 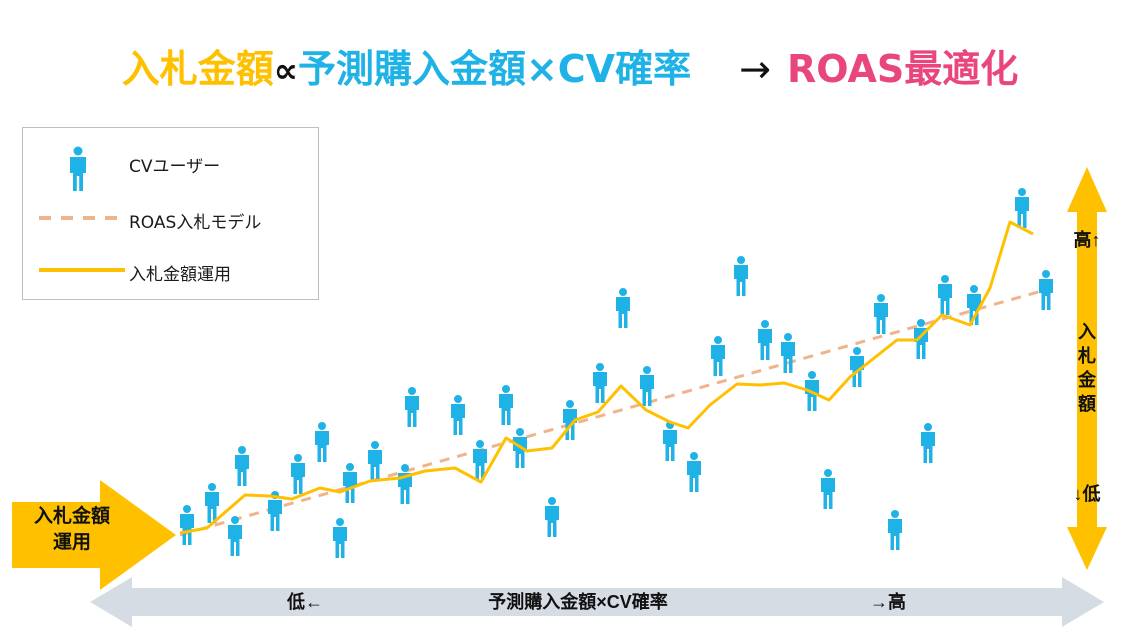 What do you see at coordinates (578, 601) in the screenshot?
I see `bottom-axis-label: 予測購入金額×CV確率` at bounding box center [578, 601].